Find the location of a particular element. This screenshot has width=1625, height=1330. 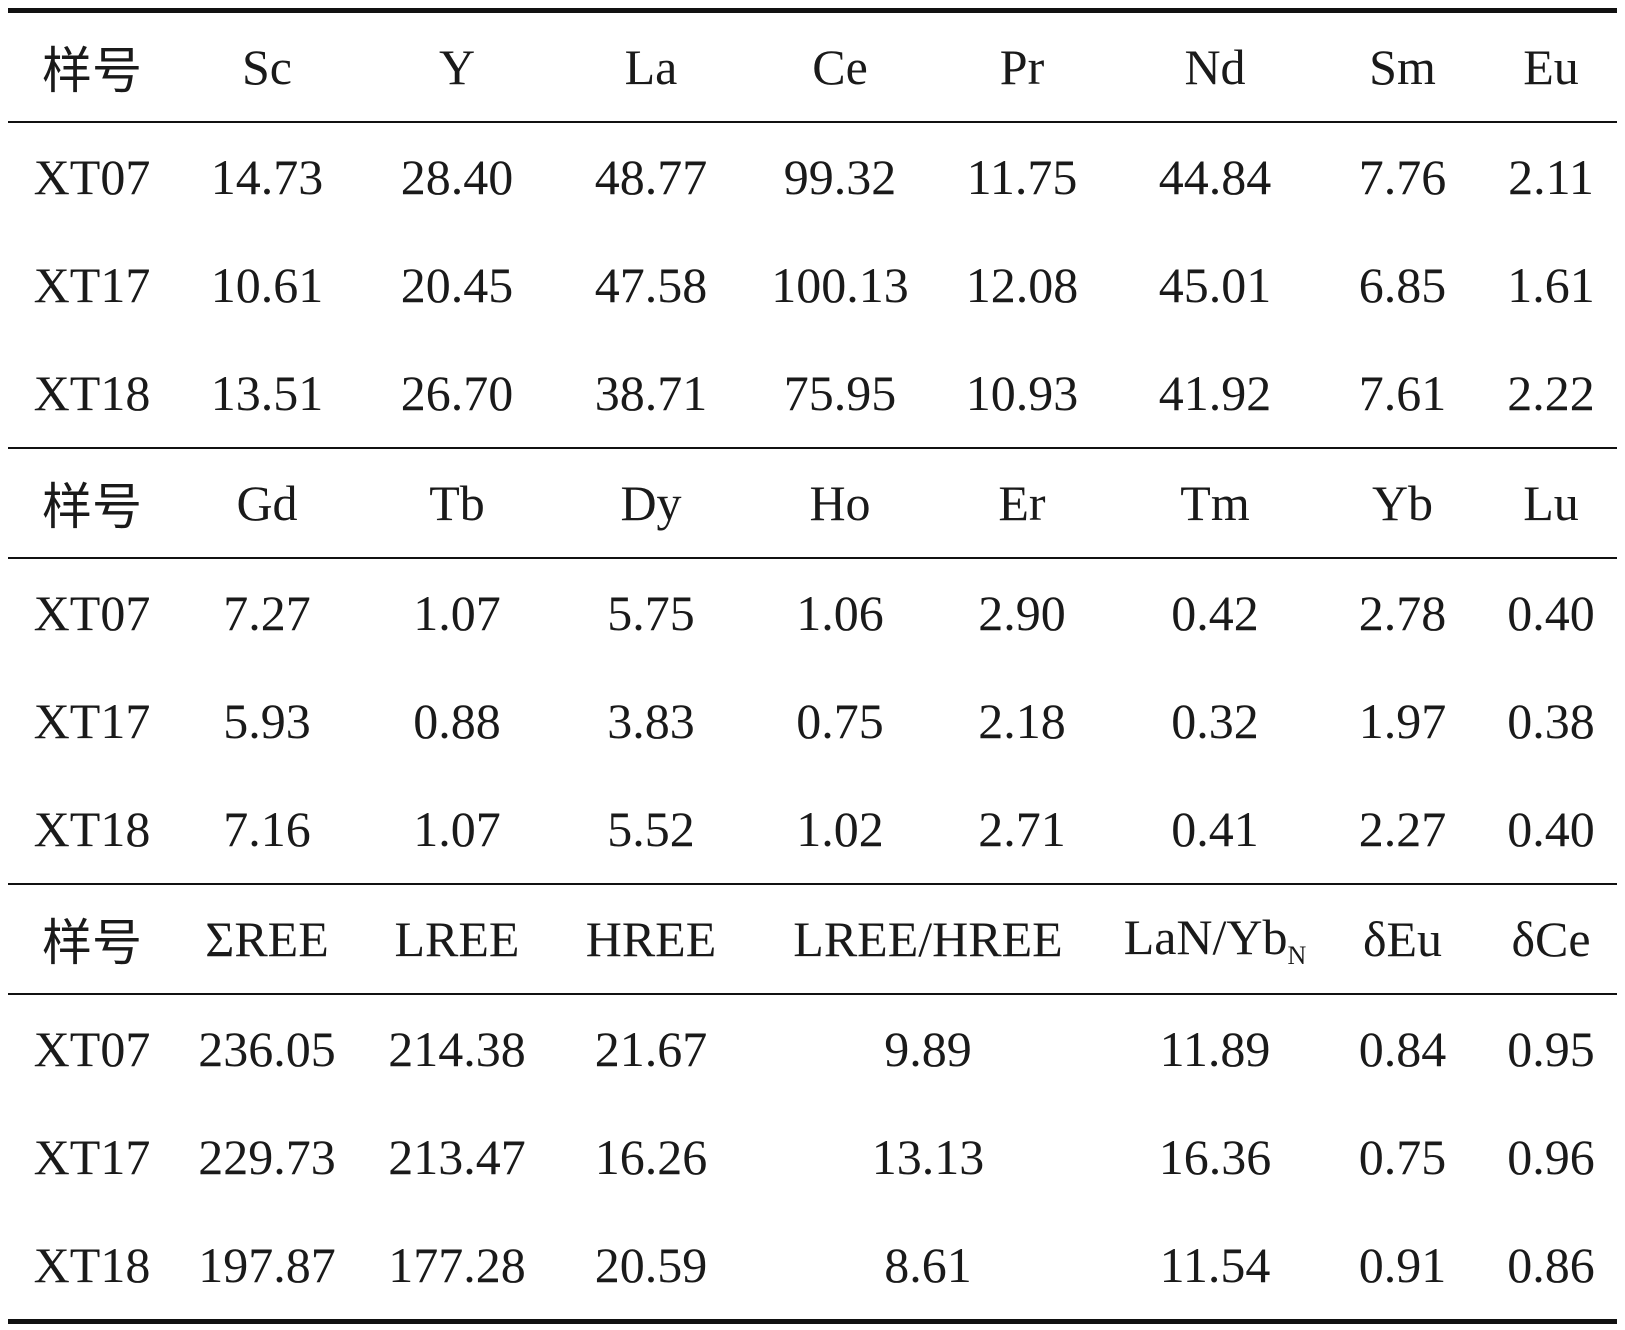

value-cell: 0.88 is located at coordinates (457, 721).